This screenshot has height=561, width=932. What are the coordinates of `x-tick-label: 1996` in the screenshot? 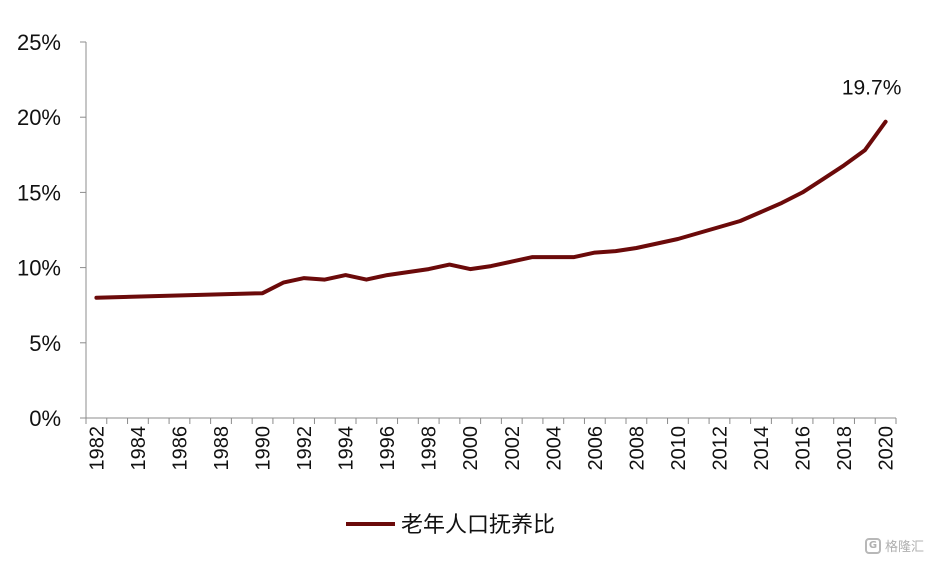 It's located at (388, 448).